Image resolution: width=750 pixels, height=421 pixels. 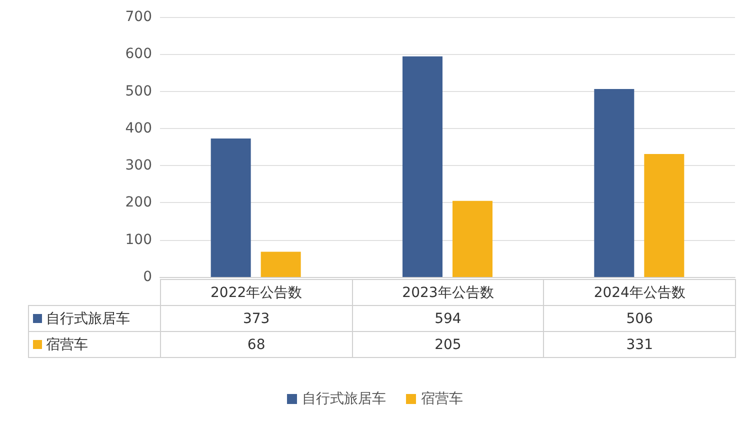 What do you see at coordinates (138, 54) in the screenshot?
I see `y-tick-label: 600` at bounding box center [138, 54].